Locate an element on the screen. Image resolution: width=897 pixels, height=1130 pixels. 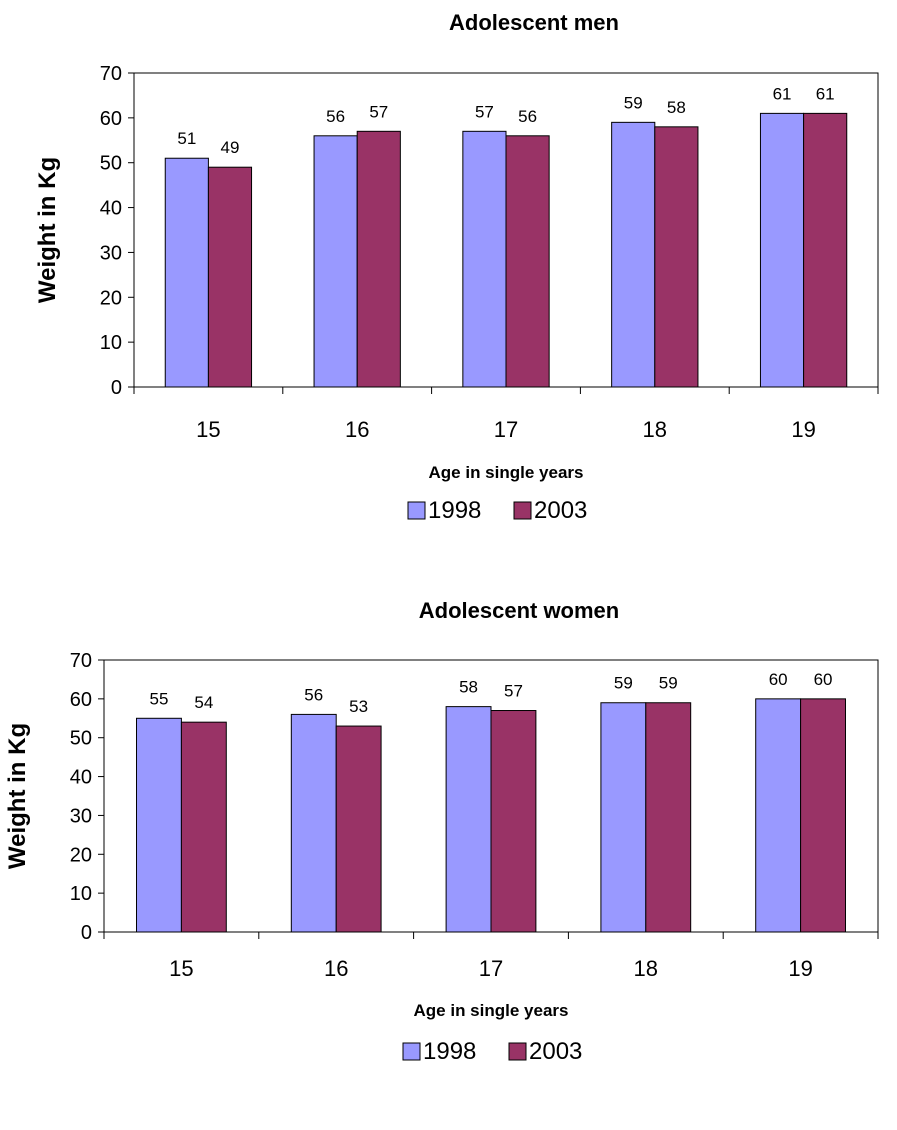
data-label: 51 is located at coordinates (186, 138).